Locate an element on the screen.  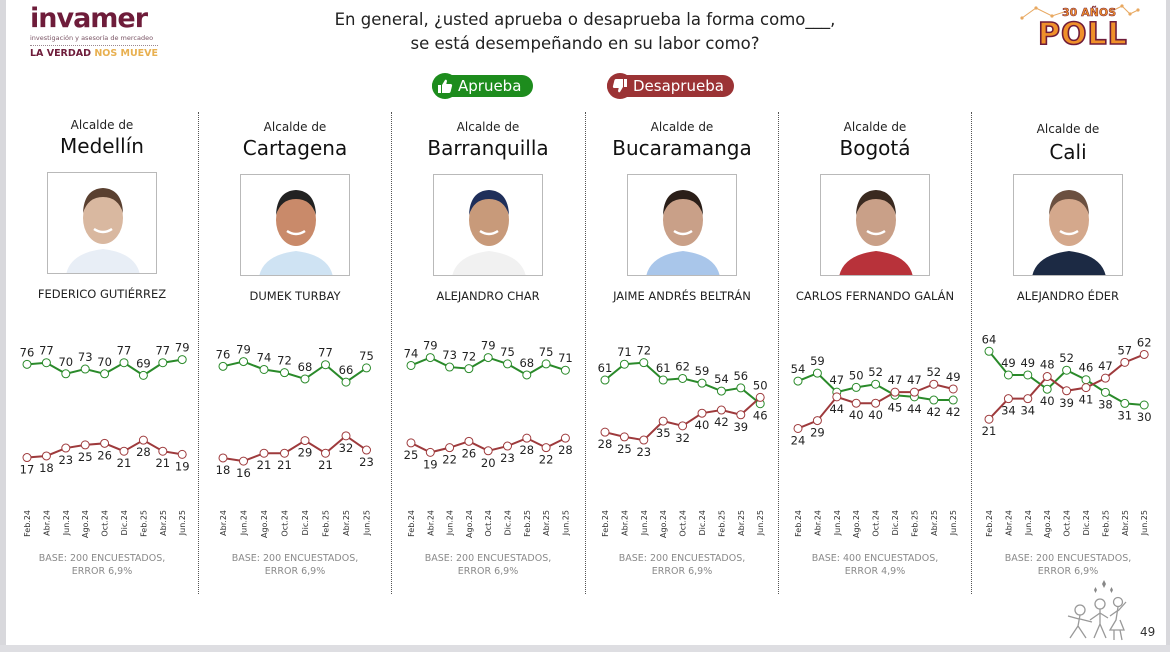
approve-data-label: 42 is located at coordinates (933, 412).